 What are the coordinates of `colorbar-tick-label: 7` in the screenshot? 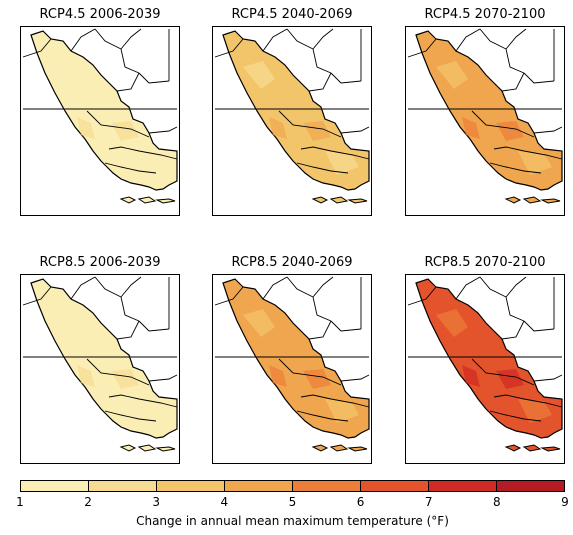 It's located at (428, 502).